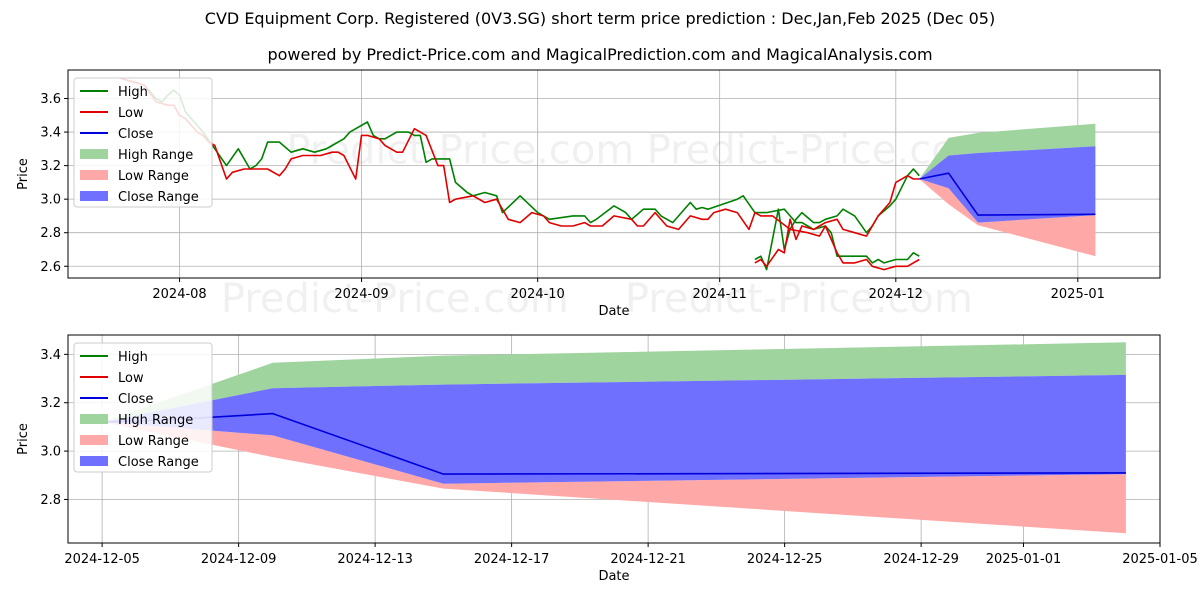 The image size is (1200, 600). Describe the element at coordinates (179, 294) in the screenshot. I see `x-tick-label: 2024-08` at that location.